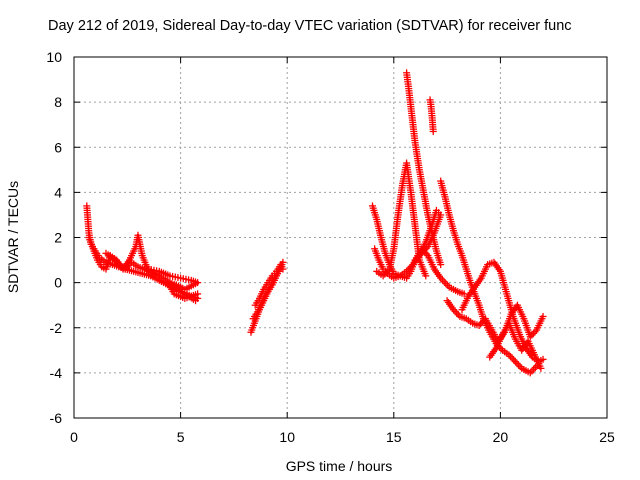  What do you see at coordinates (173, 283) in the screenshot?
I see `series-pass-1d` at bounding box center [173, 283].